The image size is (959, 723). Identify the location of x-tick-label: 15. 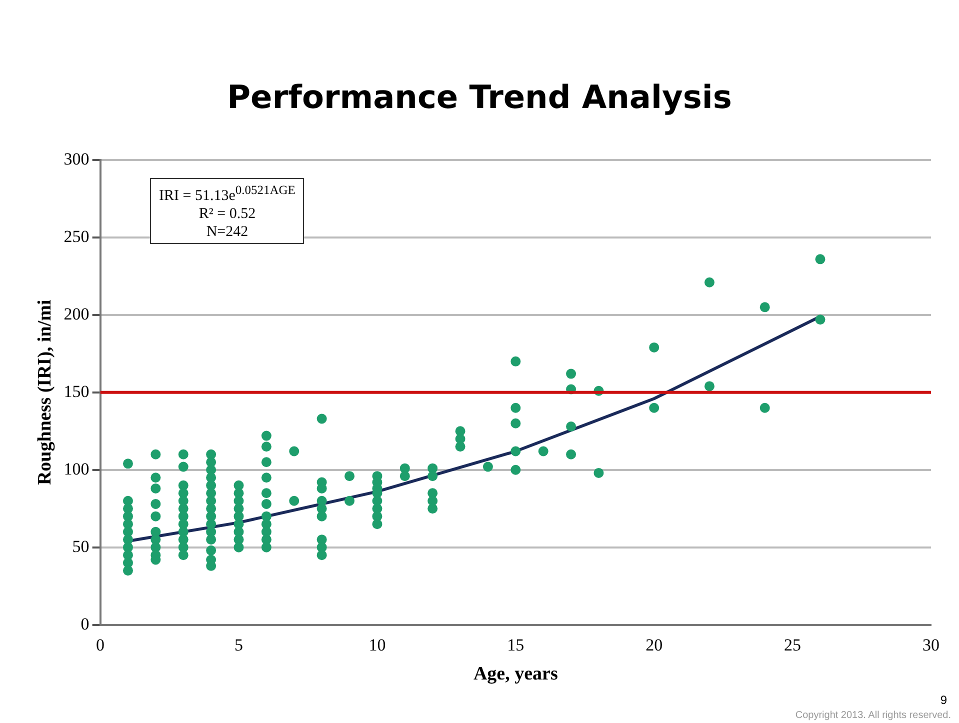
(515, 644).